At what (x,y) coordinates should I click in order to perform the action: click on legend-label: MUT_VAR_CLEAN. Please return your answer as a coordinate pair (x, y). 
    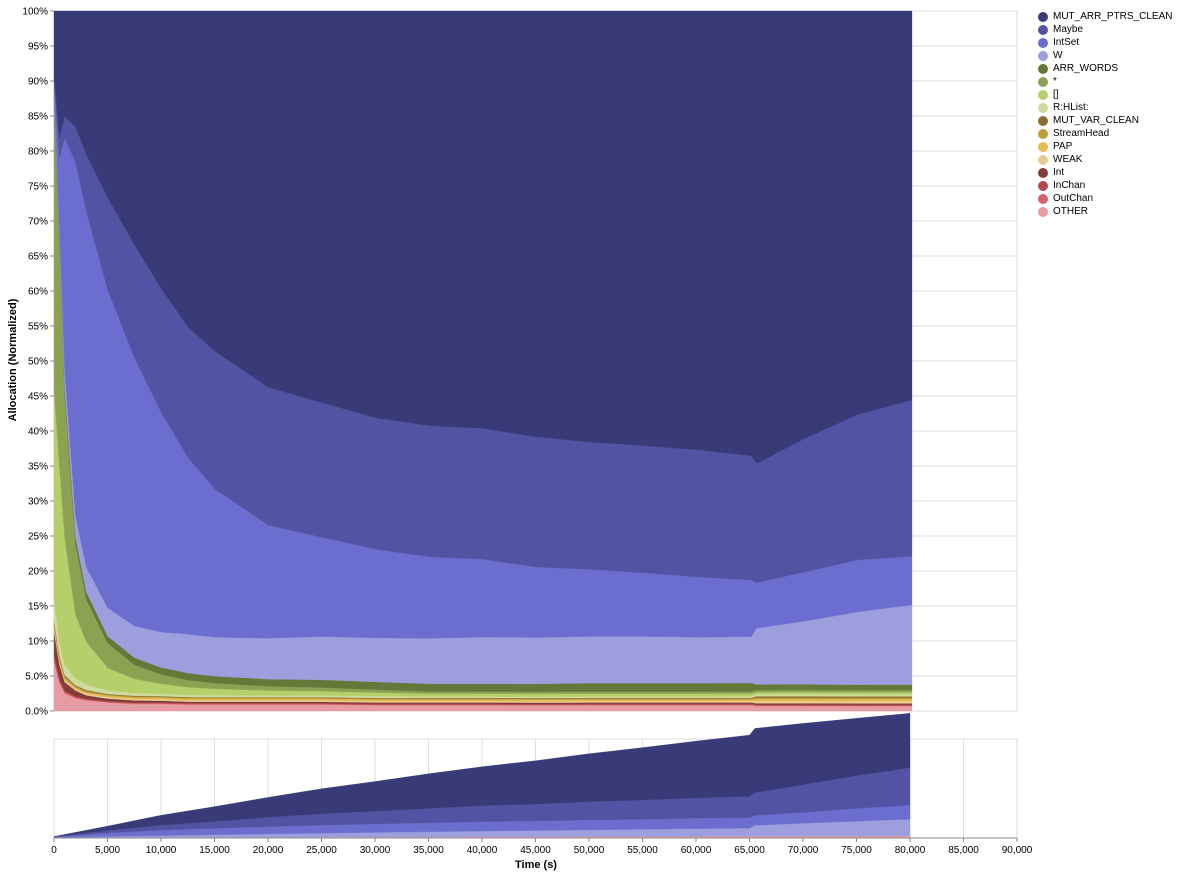
    Looking at the image, I should click on (1096, 120).